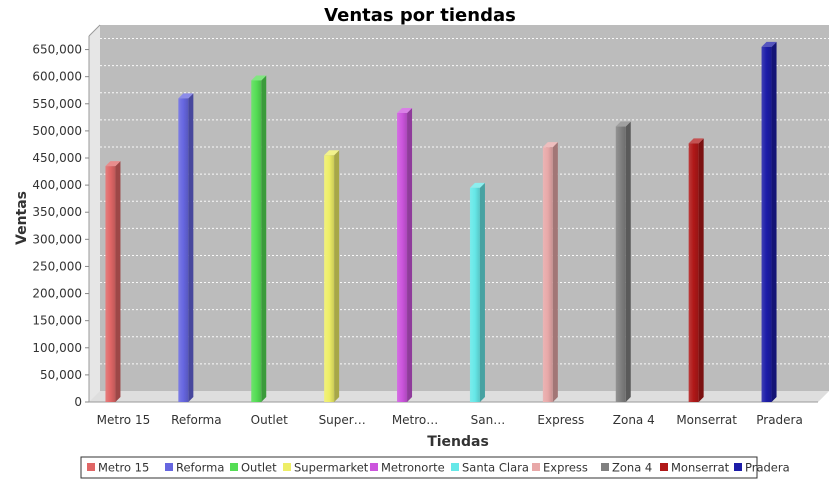 This screenshot has height=484, width=840. I want to click on legend-box, so click(419, 467).